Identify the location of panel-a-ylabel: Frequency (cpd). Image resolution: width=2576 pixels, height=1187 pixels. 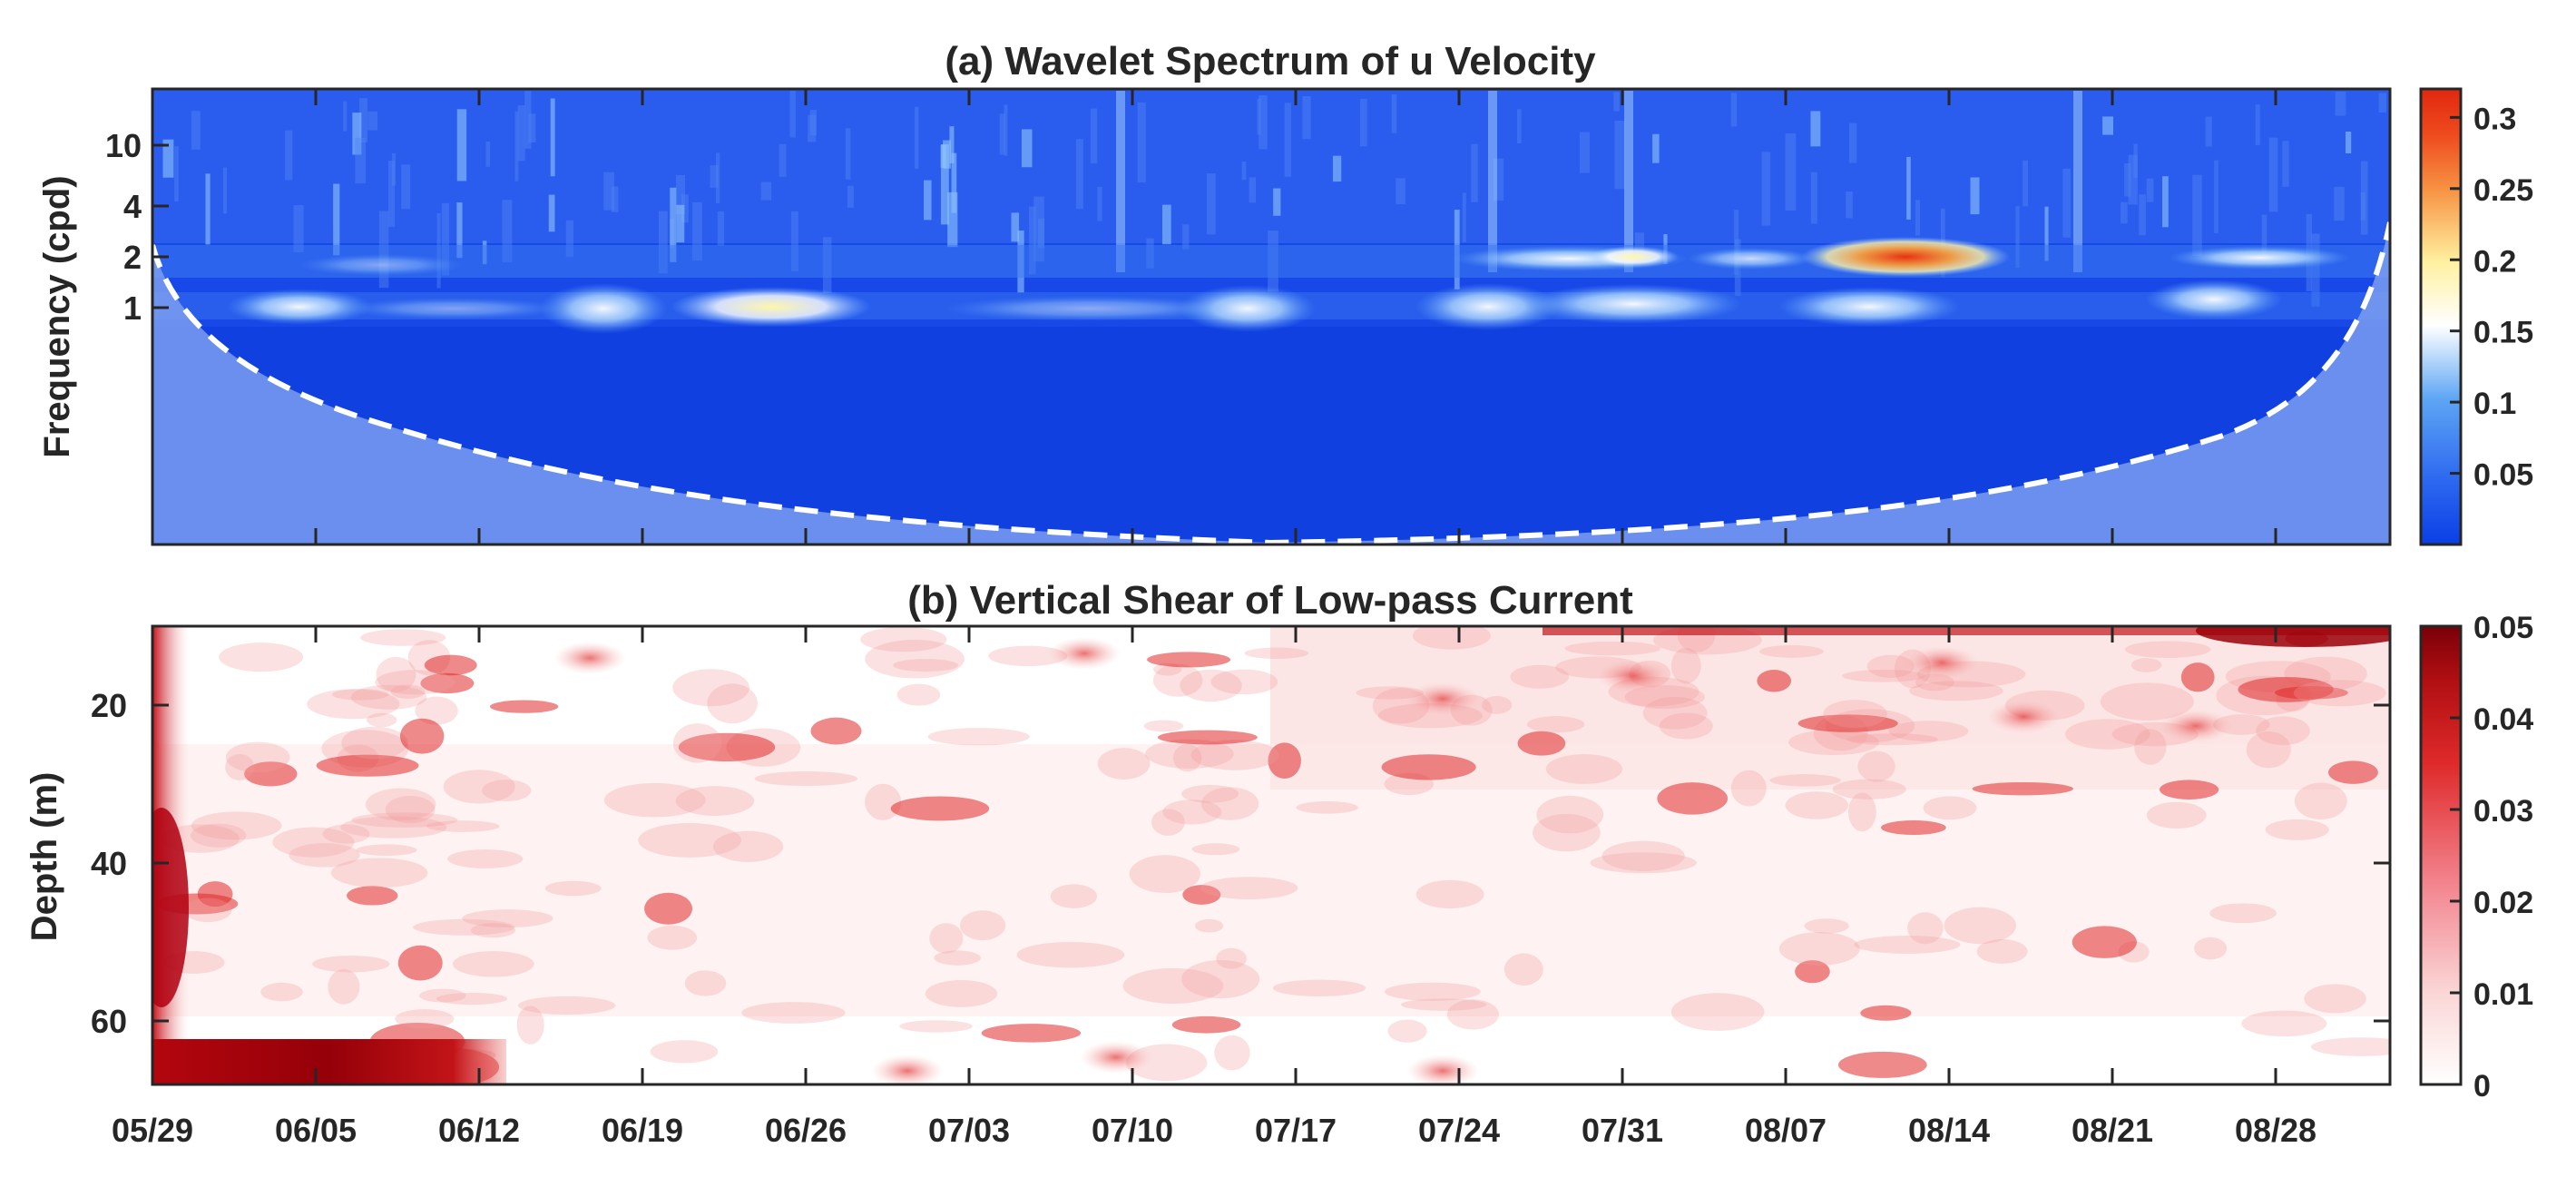
(57, 316).